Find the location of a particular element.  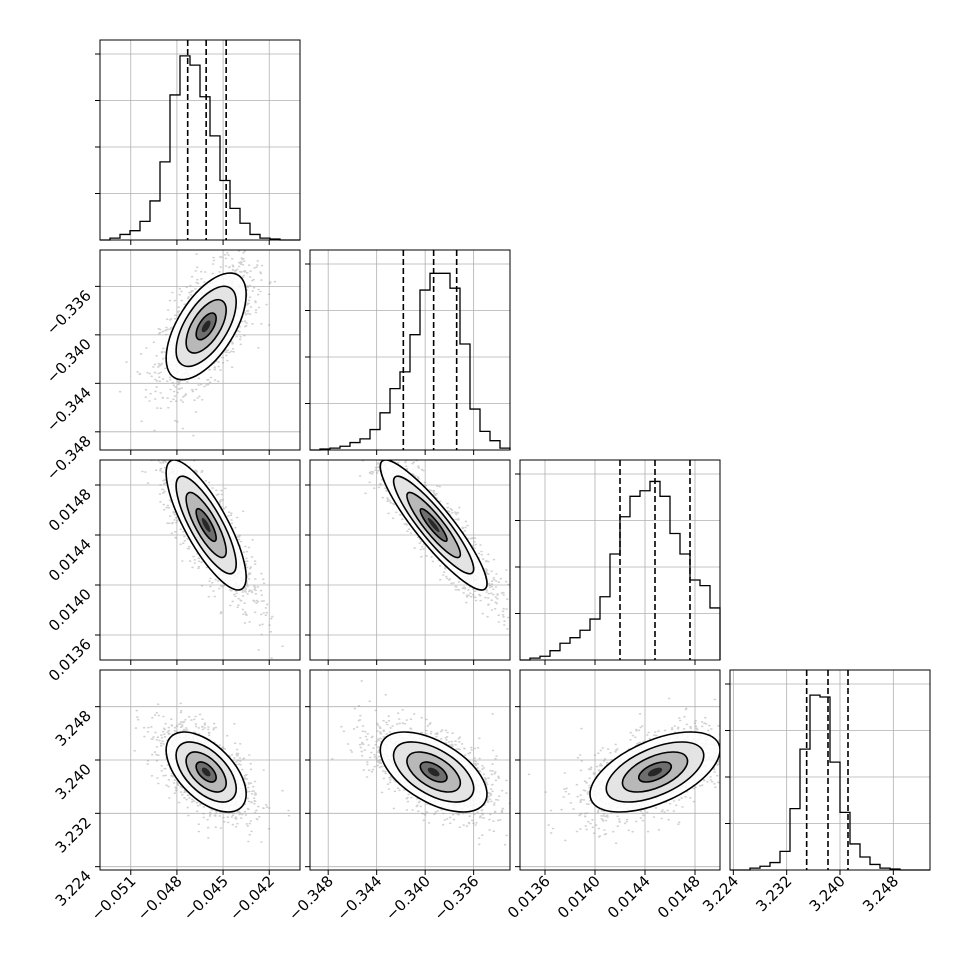

y-tick-label: 0.0144 is located at coordinates (70, 560).